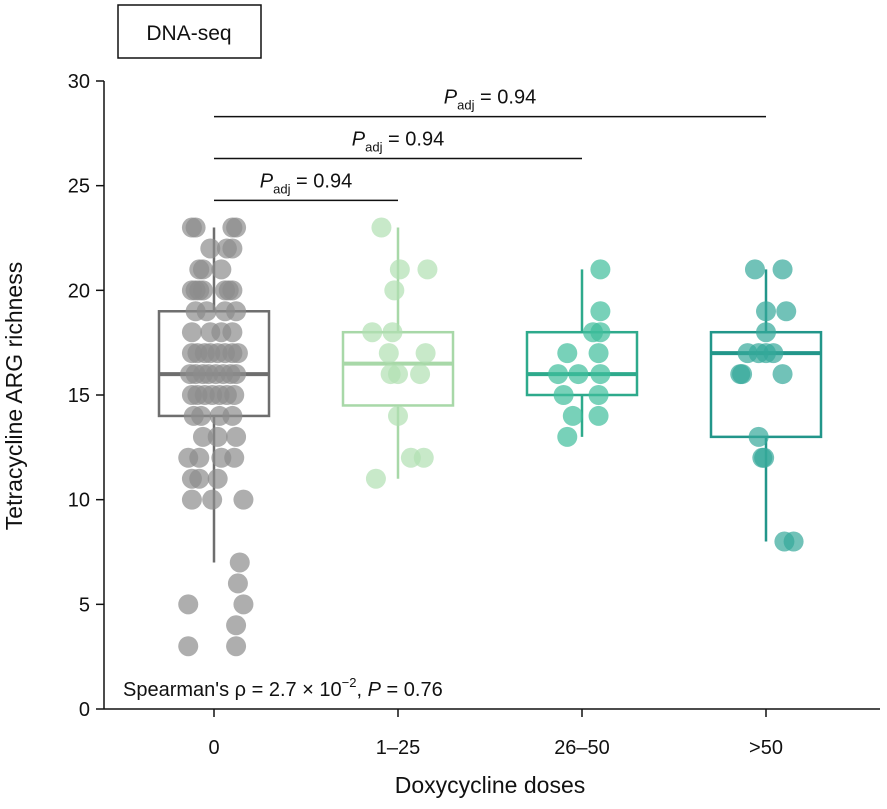 This screenshot has height=809, width=887. I want to click on x-tick-label: 1–25, so click(398, 748).